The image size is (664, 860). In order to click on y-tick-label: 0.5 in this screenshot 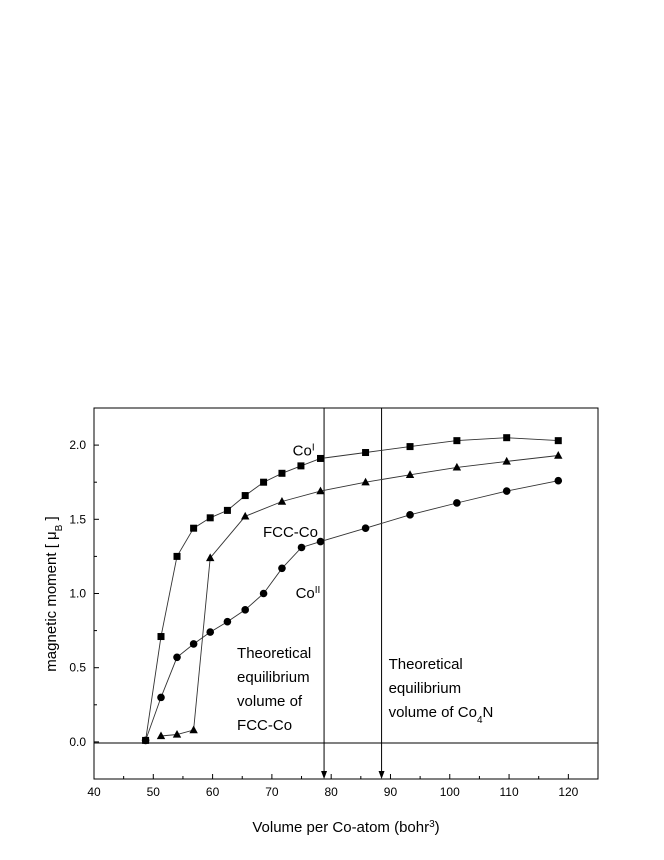, I will do `click(77, 668)`.